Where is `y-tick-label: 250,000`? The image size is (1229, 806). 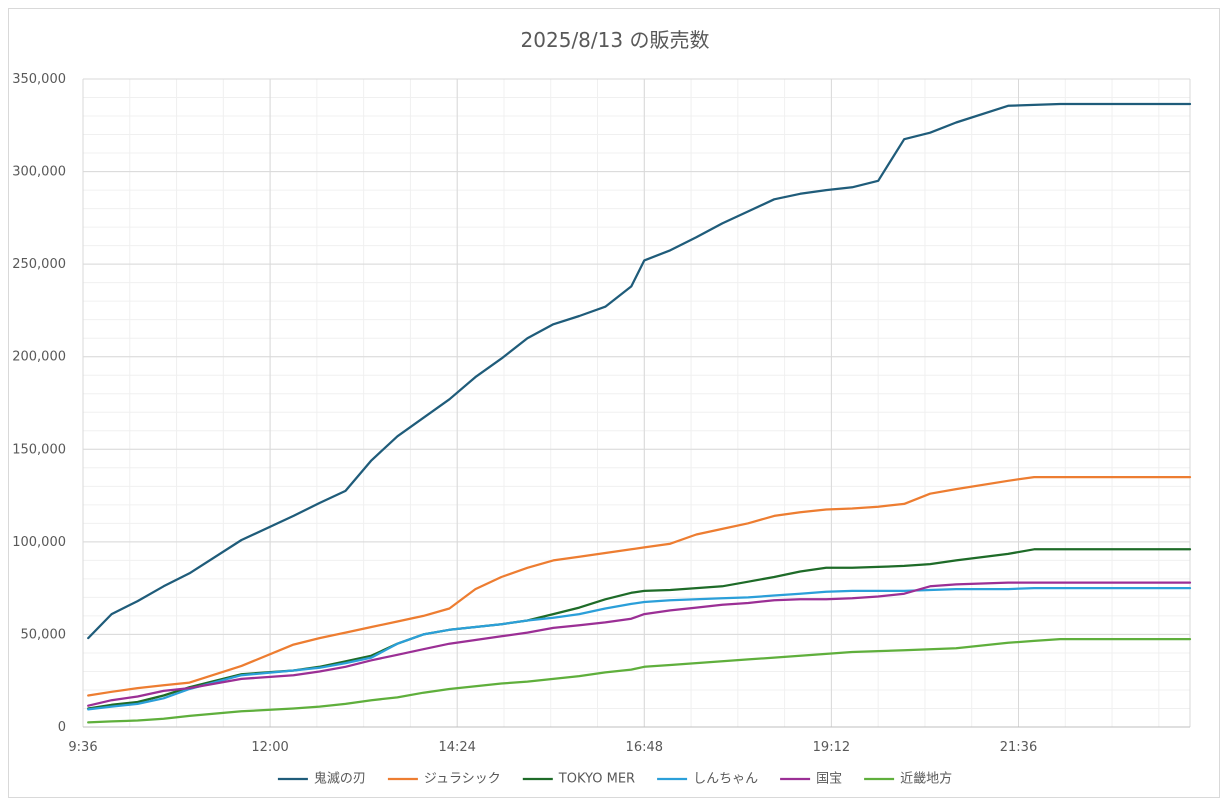 y-tick-label: 250,000 is located at coordinates (39, 264).